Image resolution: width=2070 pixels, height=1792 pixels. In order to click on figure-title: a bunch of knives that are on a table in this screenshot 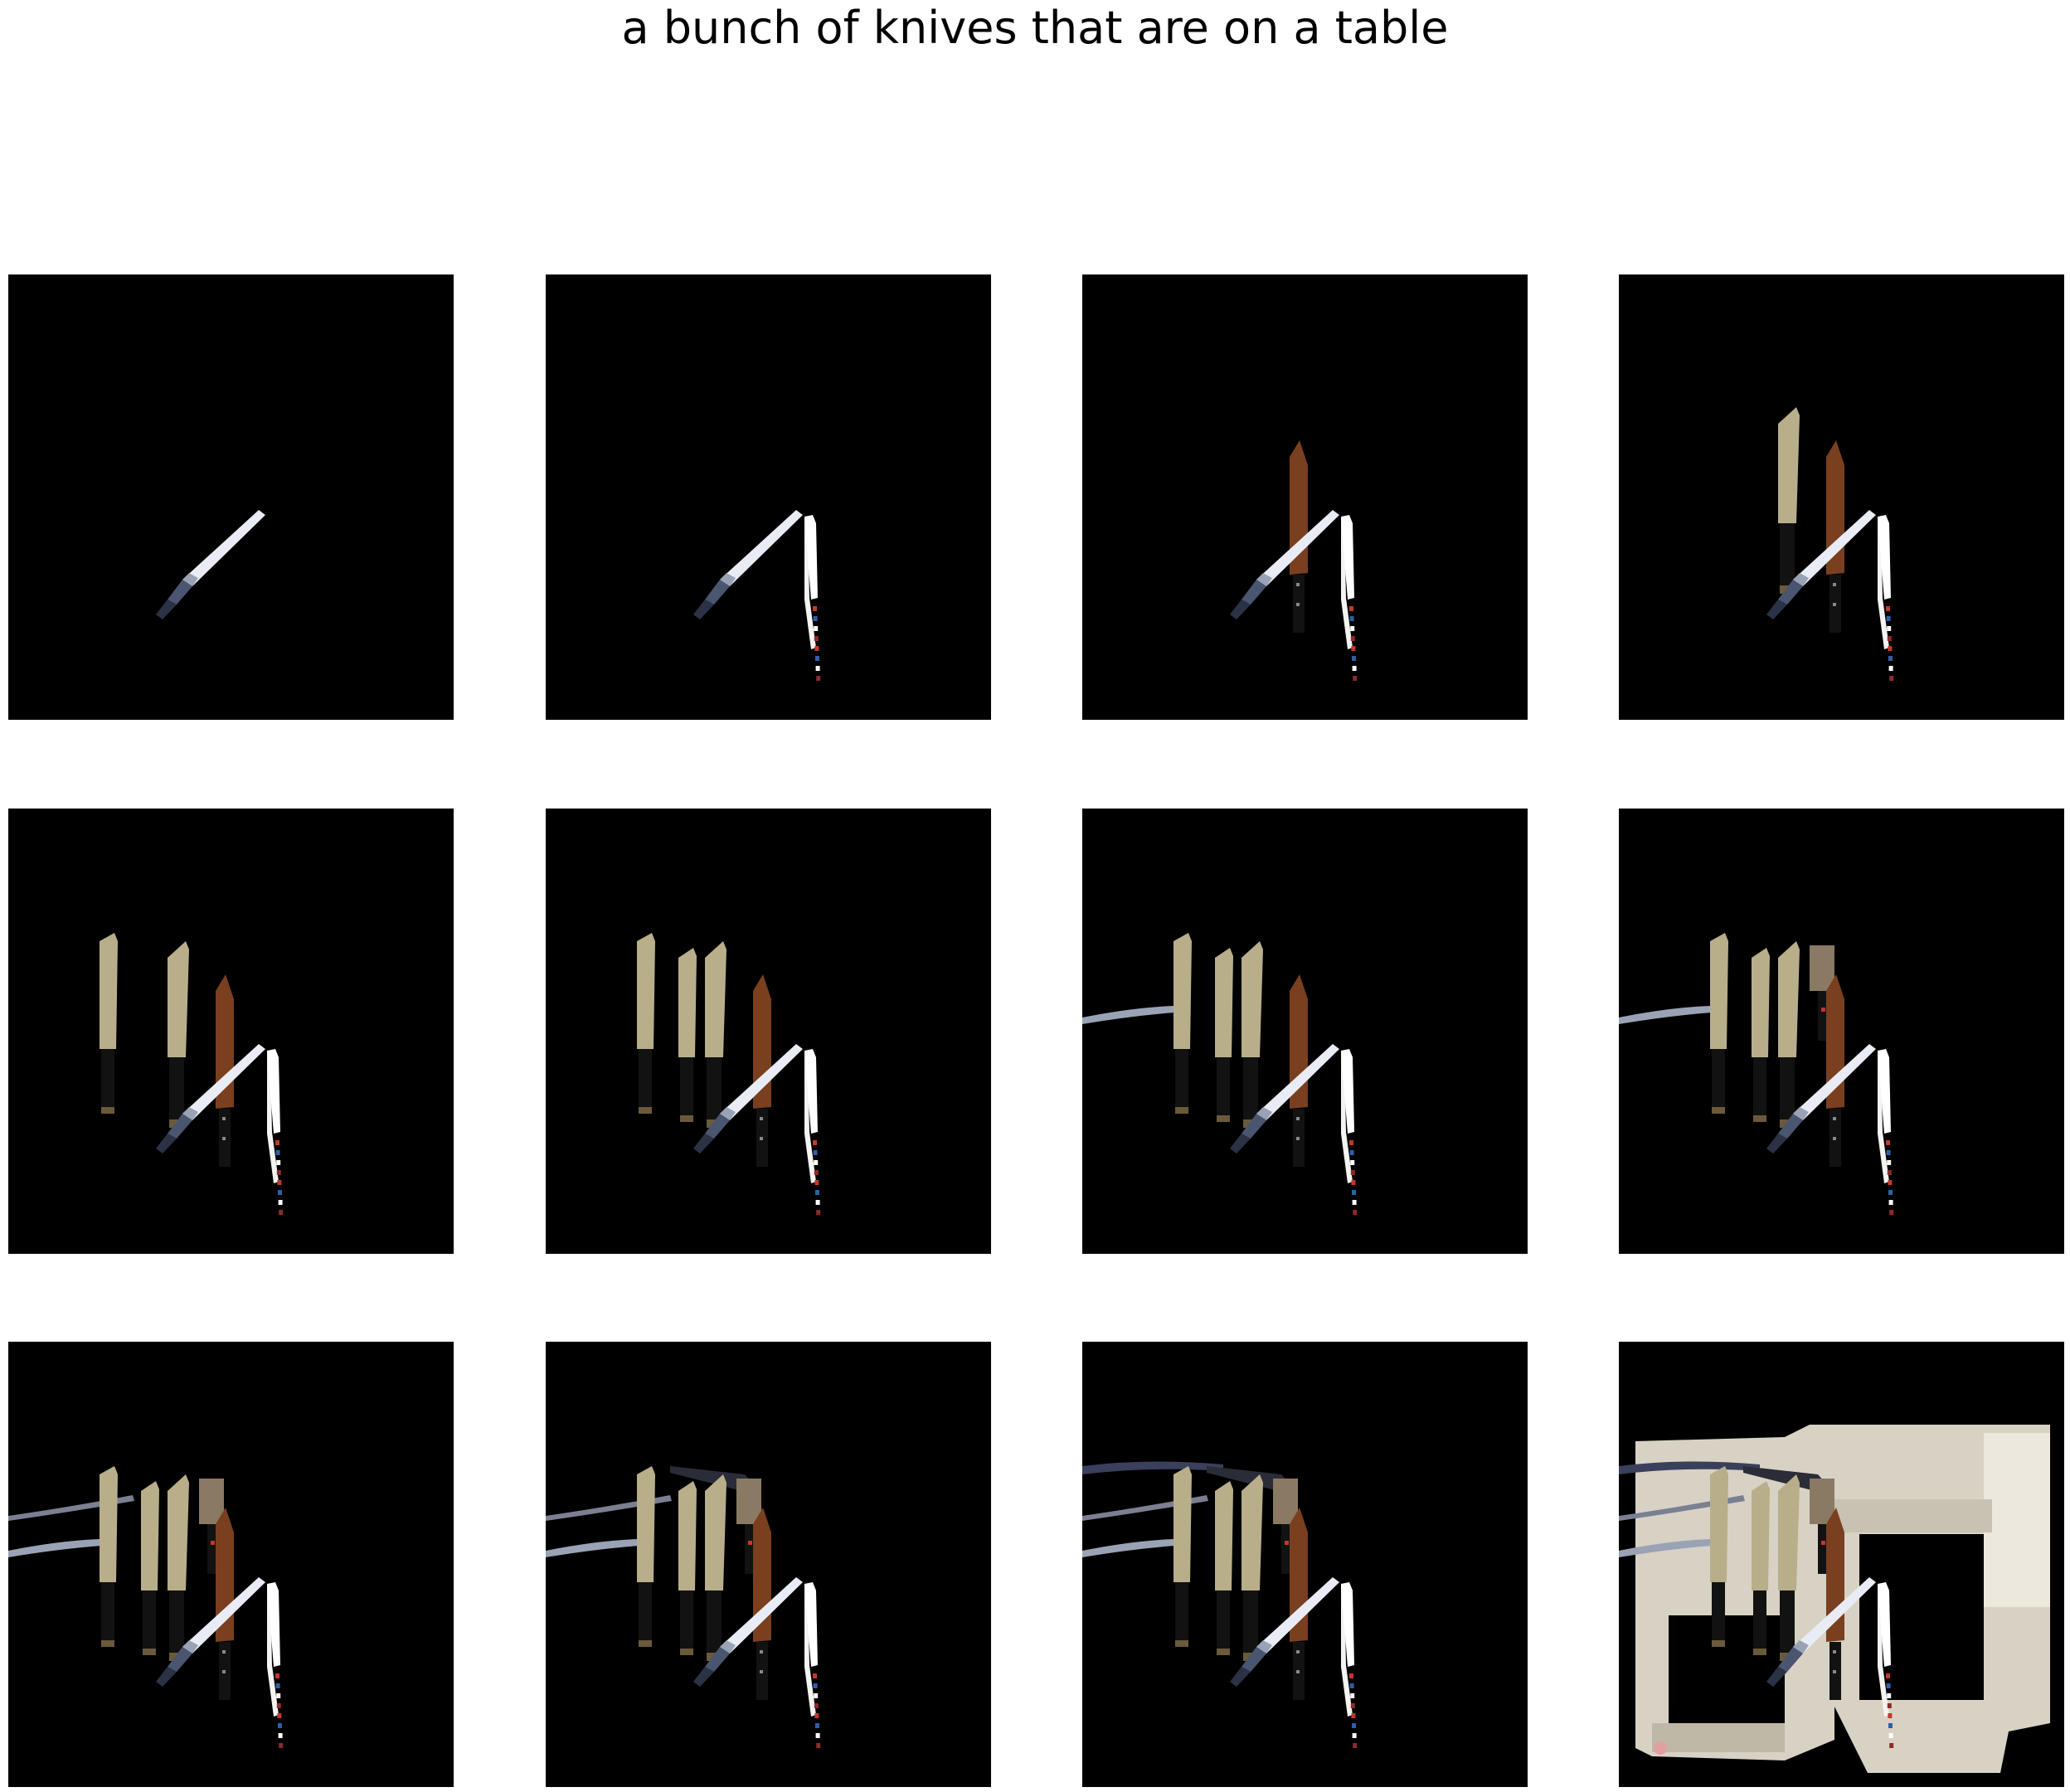, I will do `click(1035, 28)`.